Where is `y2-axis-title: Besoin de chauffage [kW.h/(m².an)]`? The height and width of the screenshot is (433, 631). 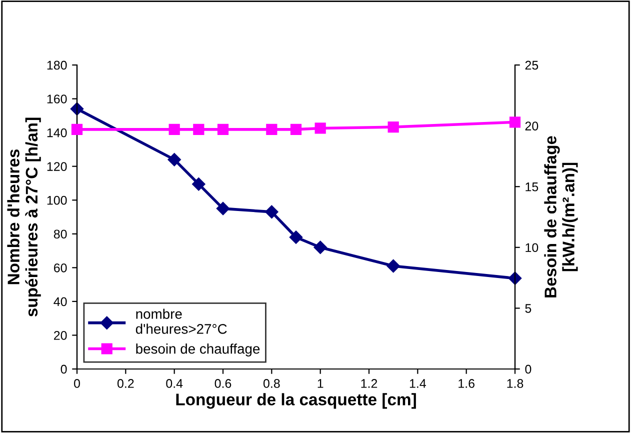
y2-axis-title: Besoin de chauffage [kW.h/(m².an)] is located at coordinates (561, 217).